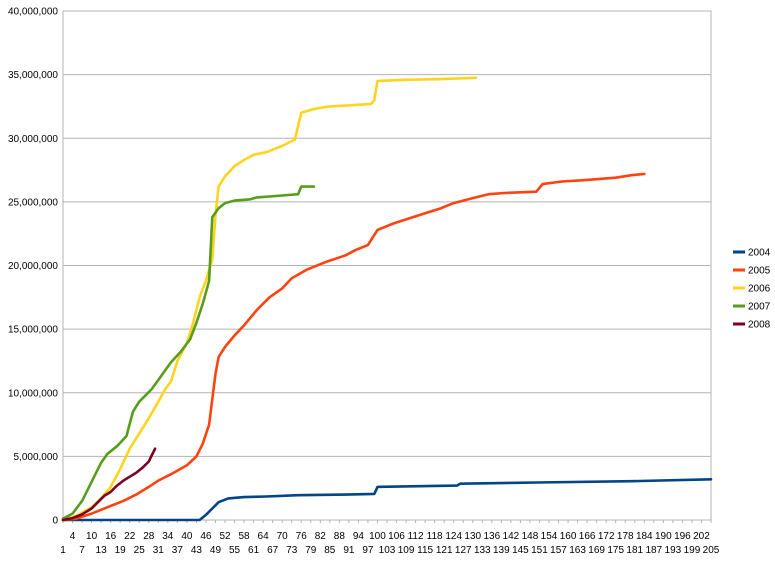 The height and width of the screenshot is (566, 775). I want to click on x-tick-label: 136, so click(491, 536).